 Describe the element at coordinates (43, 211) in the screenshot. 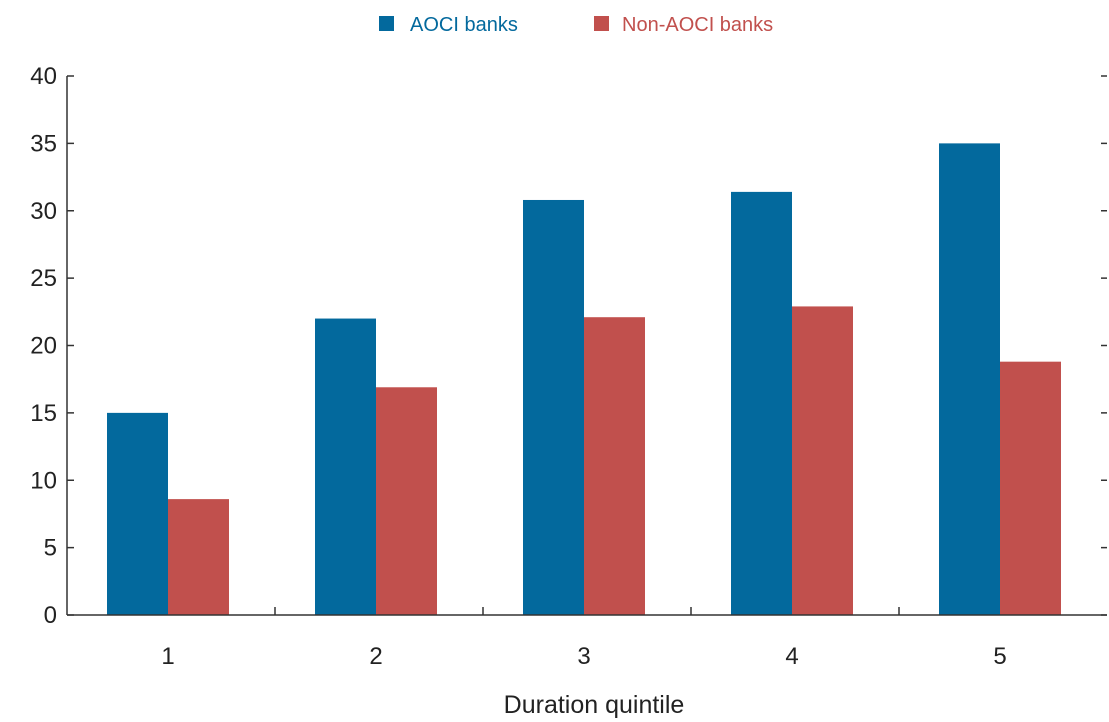

I see `y-tick-label: 30` at that location.